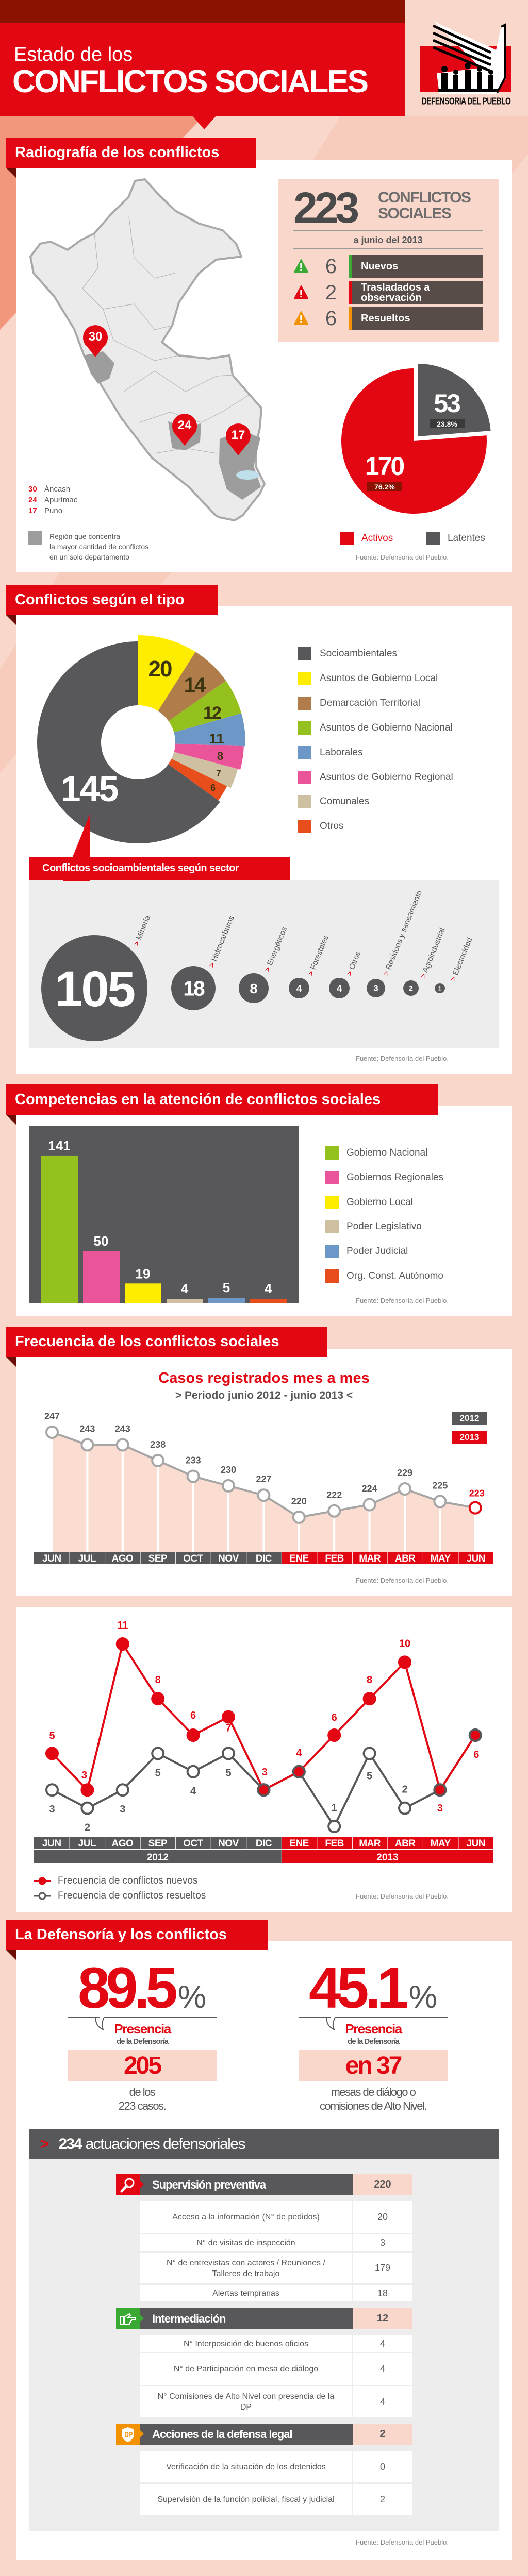 This screenshot has width=528, height=2576. Describe the element at coordinates (276, 2343) in the screenshot. I see `table-row: N° Interposición de buenos oficios 4` at that location.